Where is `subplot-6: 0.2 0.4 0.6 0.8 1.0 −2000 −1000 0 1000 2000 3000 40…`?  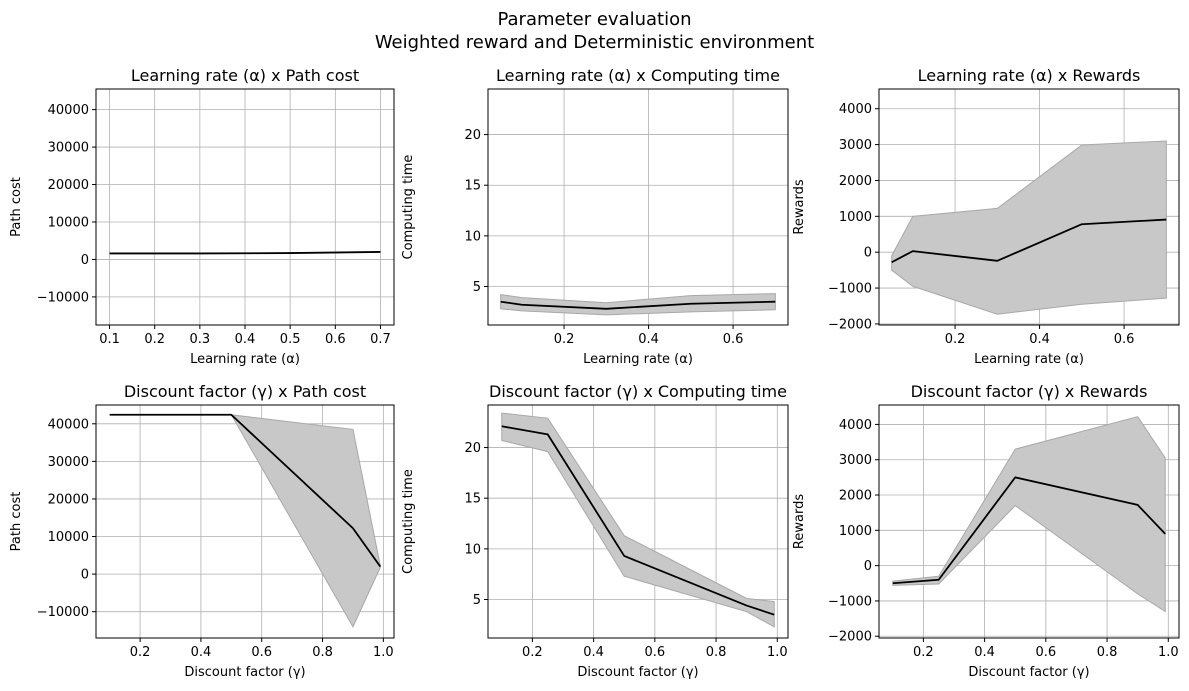
subplot-6: 0.2 0.4 0.6 0.8 1.0 −2000 −1000 0 1000 2000 3000 40… is located at coordinates (986, 531).